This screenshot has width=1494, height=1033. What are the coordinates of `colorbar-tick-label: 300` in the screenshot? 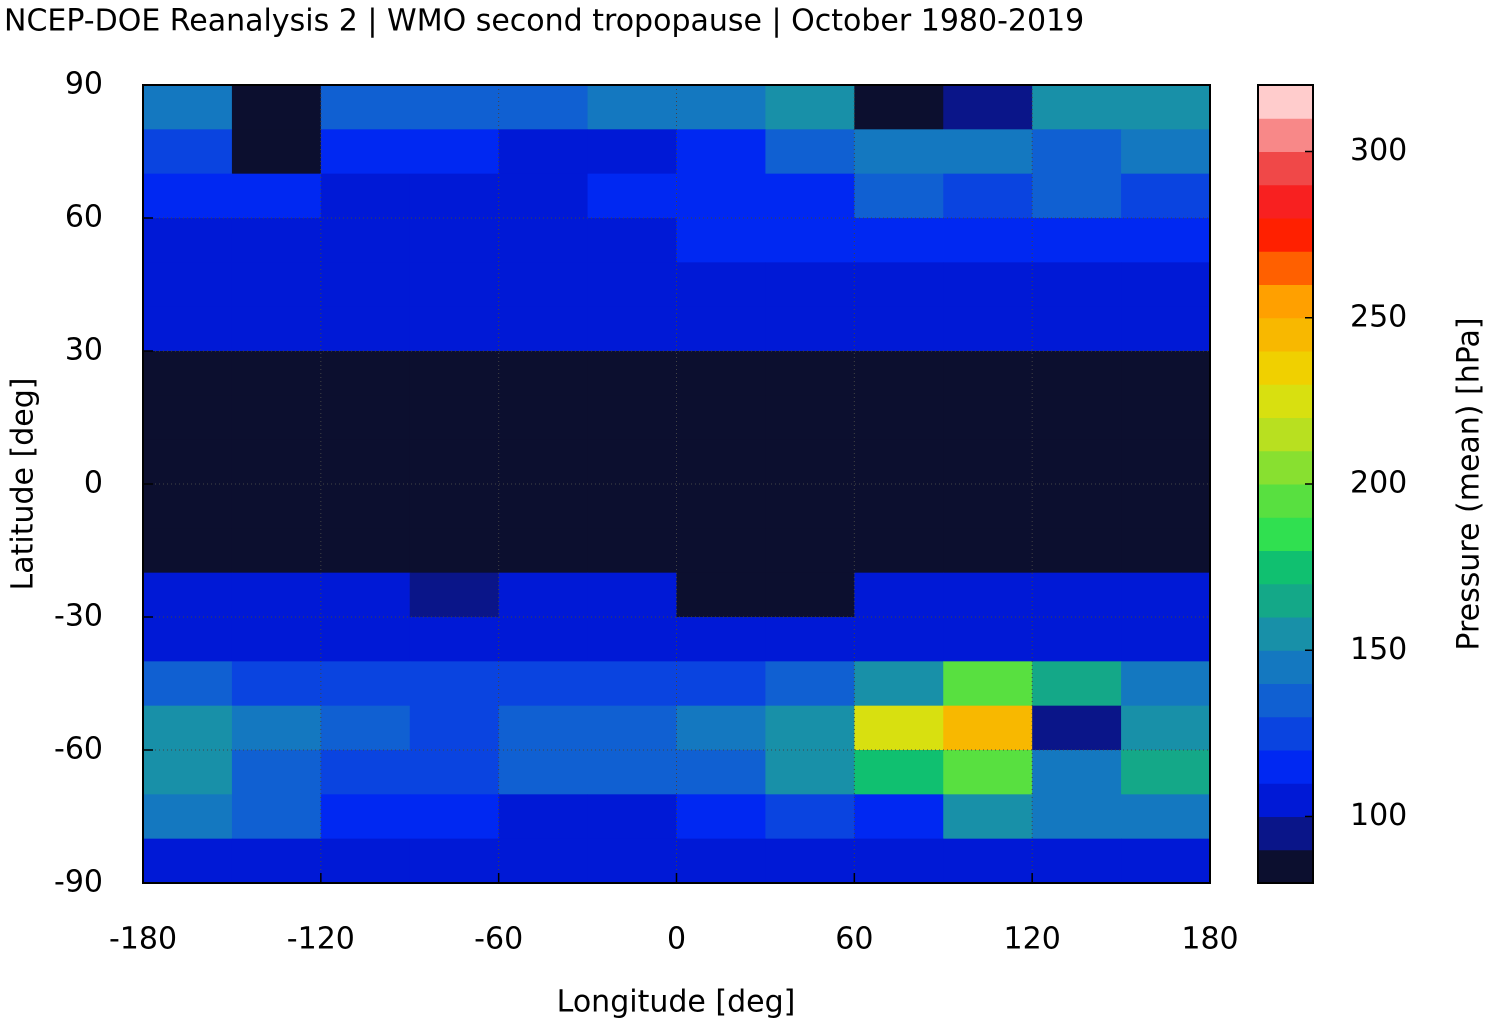 It's located at (1378, 150).